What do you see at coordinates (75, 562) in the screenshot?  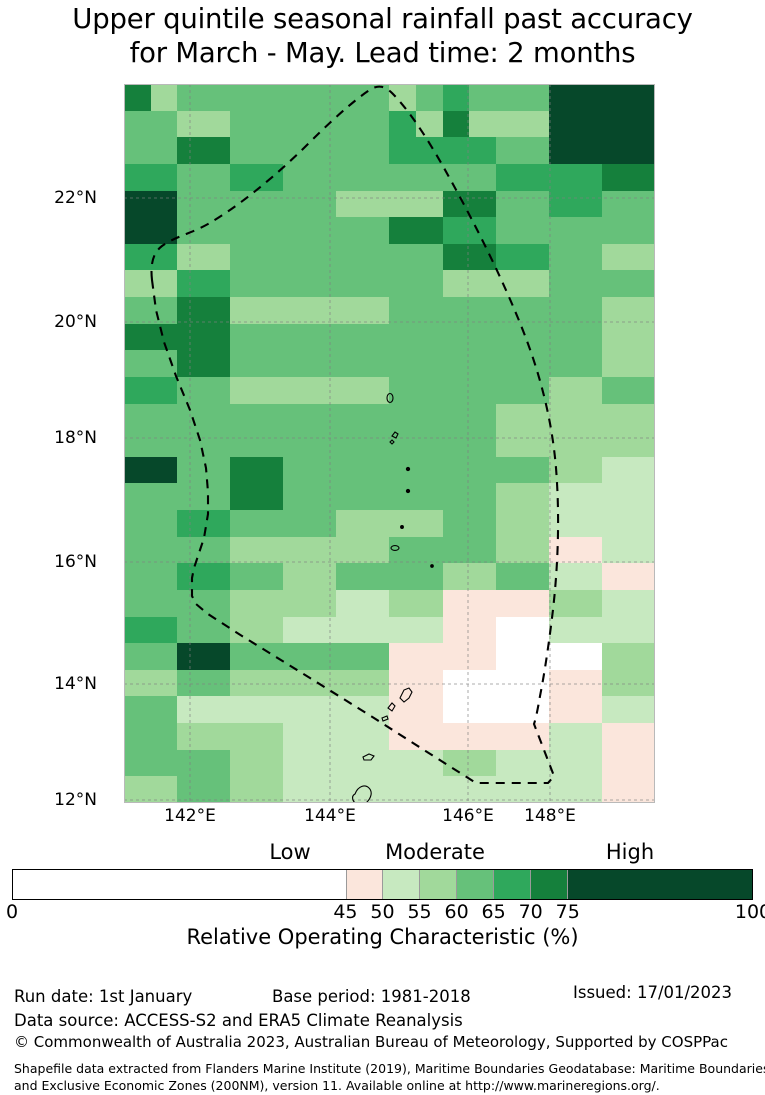 I see `y-axis-tick-label: 16°N` at bounding box center [75, 562].